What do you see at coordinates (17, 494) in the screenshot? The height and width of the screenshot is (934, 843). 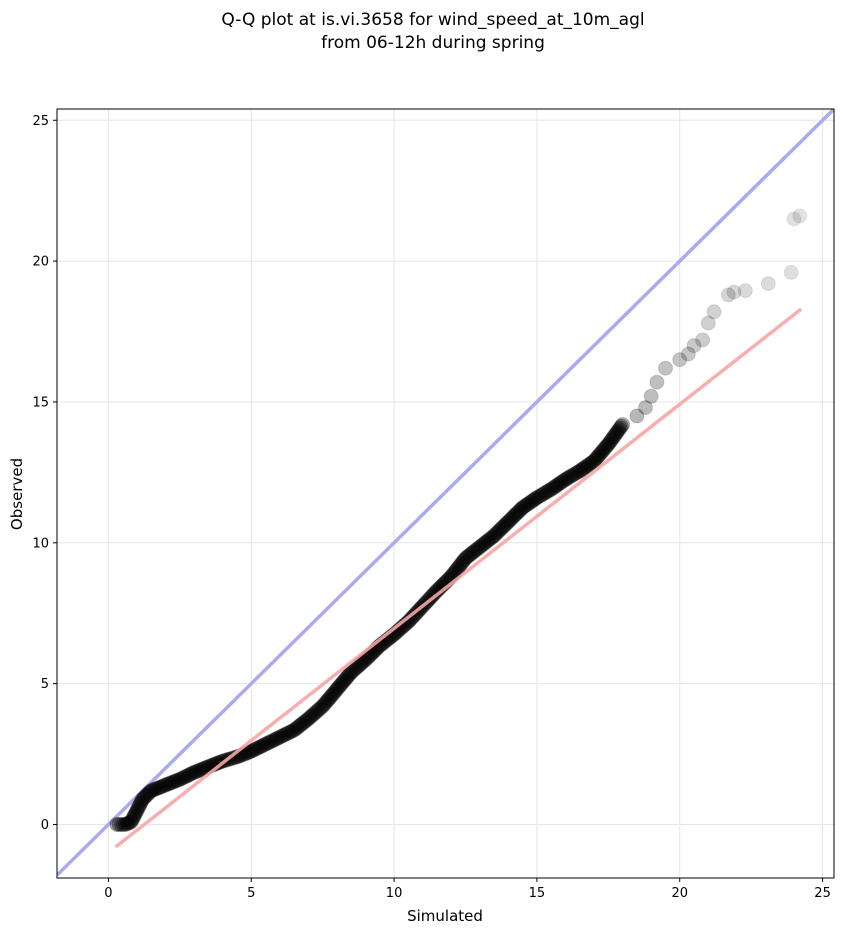 I see `y-axis-label: Observed` at bounding box center [17, 494].